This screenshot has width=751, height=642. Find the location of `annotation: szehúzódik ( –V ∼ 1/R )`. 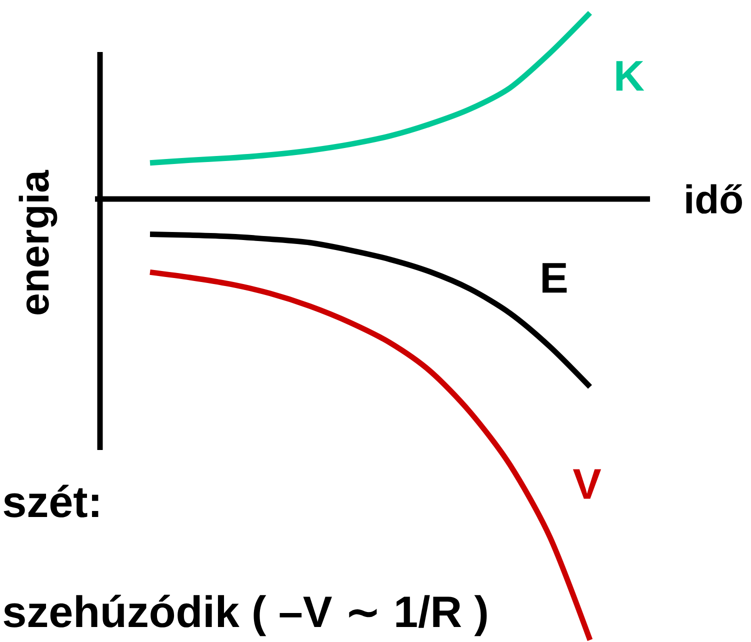

annotation: szehúzódik ( –V ∼ 1/R ) is located at coordinates (245, 615).